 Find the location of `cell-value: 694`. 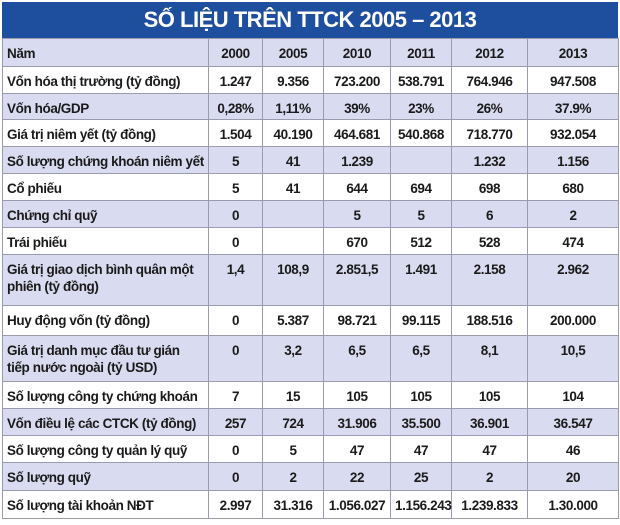

cell-value: 694 is located at coordinates (421, 187).